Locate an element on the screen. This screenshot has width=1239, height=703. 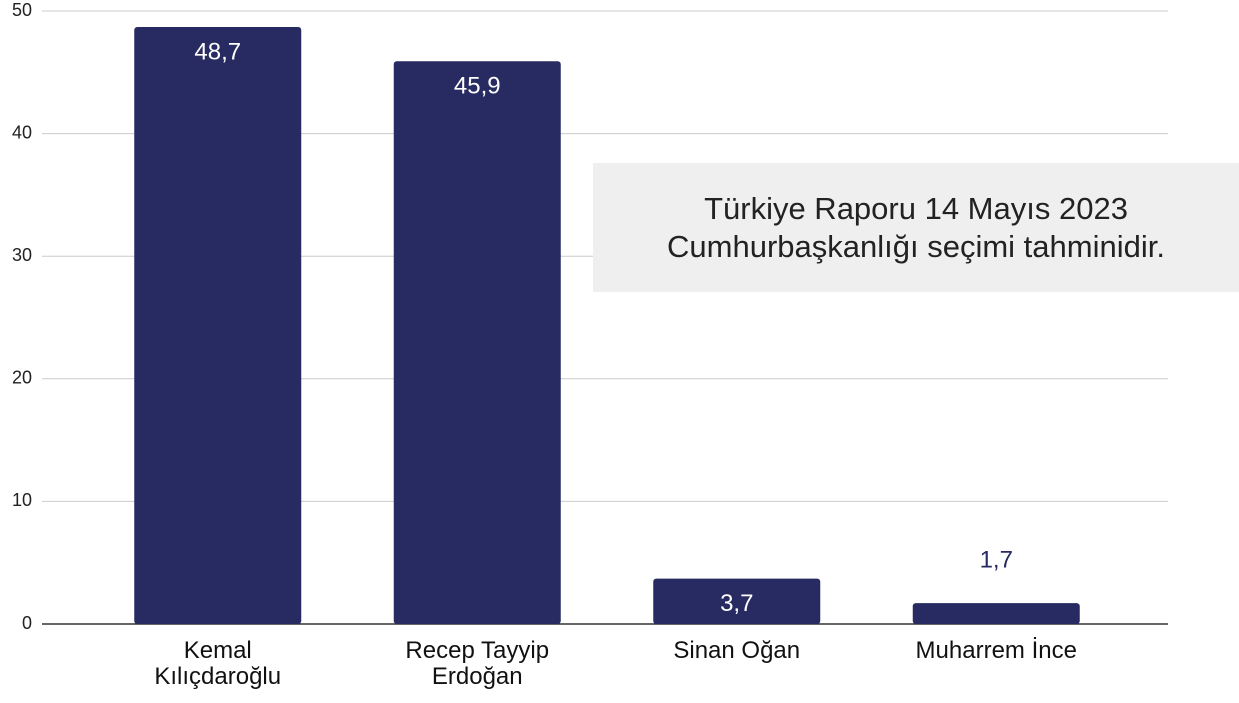
data-label: 1,7 is located at coordinates (996, 560).